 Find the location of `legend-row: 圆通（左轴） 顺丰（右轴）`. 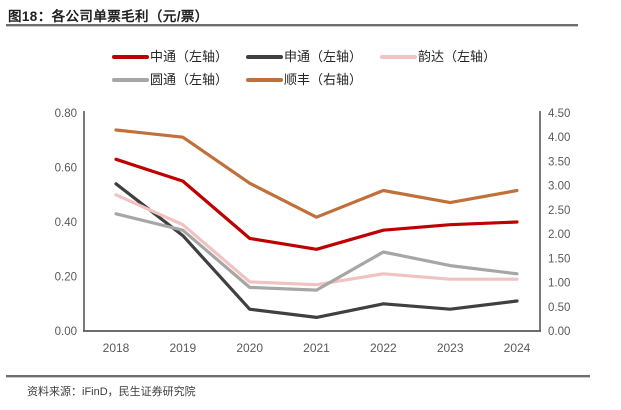

legend-row: 圆通（左轴） 顺丰（右轴） is located at coordinates (304, 80).